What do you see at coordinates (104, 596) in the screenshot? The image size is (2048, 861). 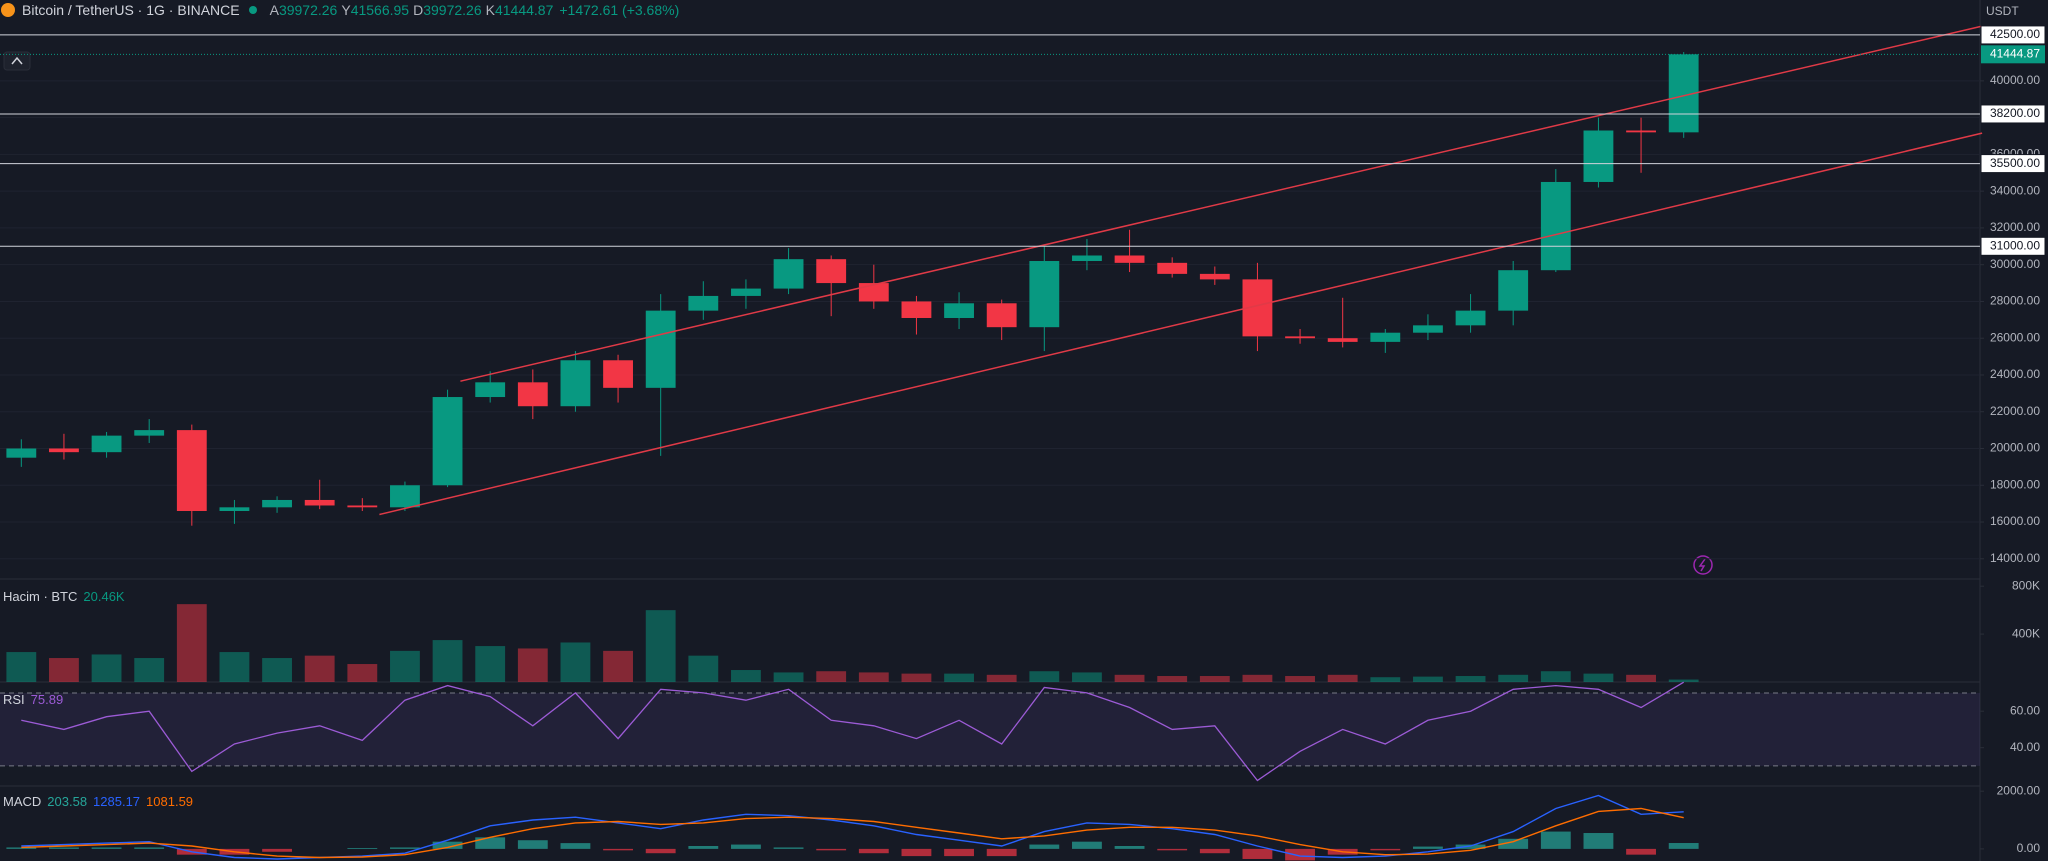 I see `pane-value: 20.46K` at bounding box center [104, 596].